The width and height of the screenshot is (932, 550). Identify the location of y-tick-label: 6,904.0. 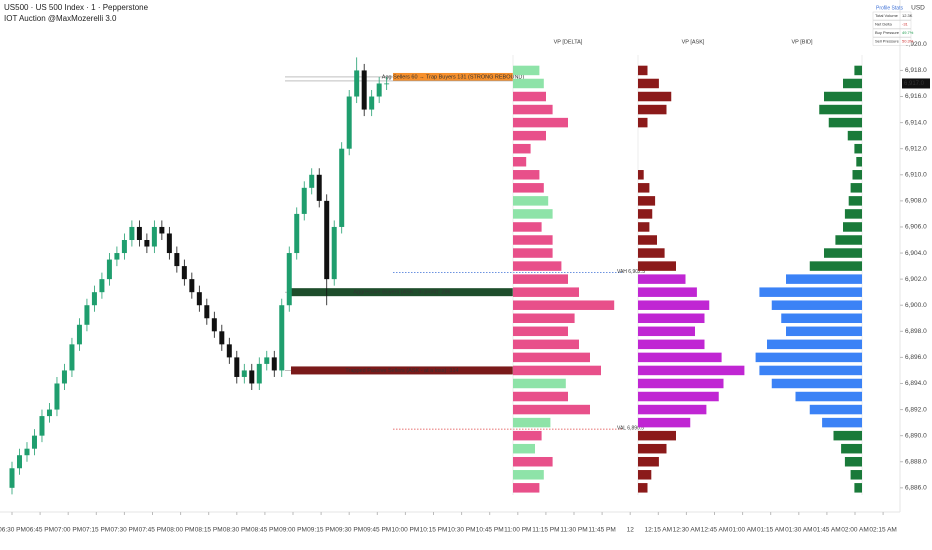
(916, 253).